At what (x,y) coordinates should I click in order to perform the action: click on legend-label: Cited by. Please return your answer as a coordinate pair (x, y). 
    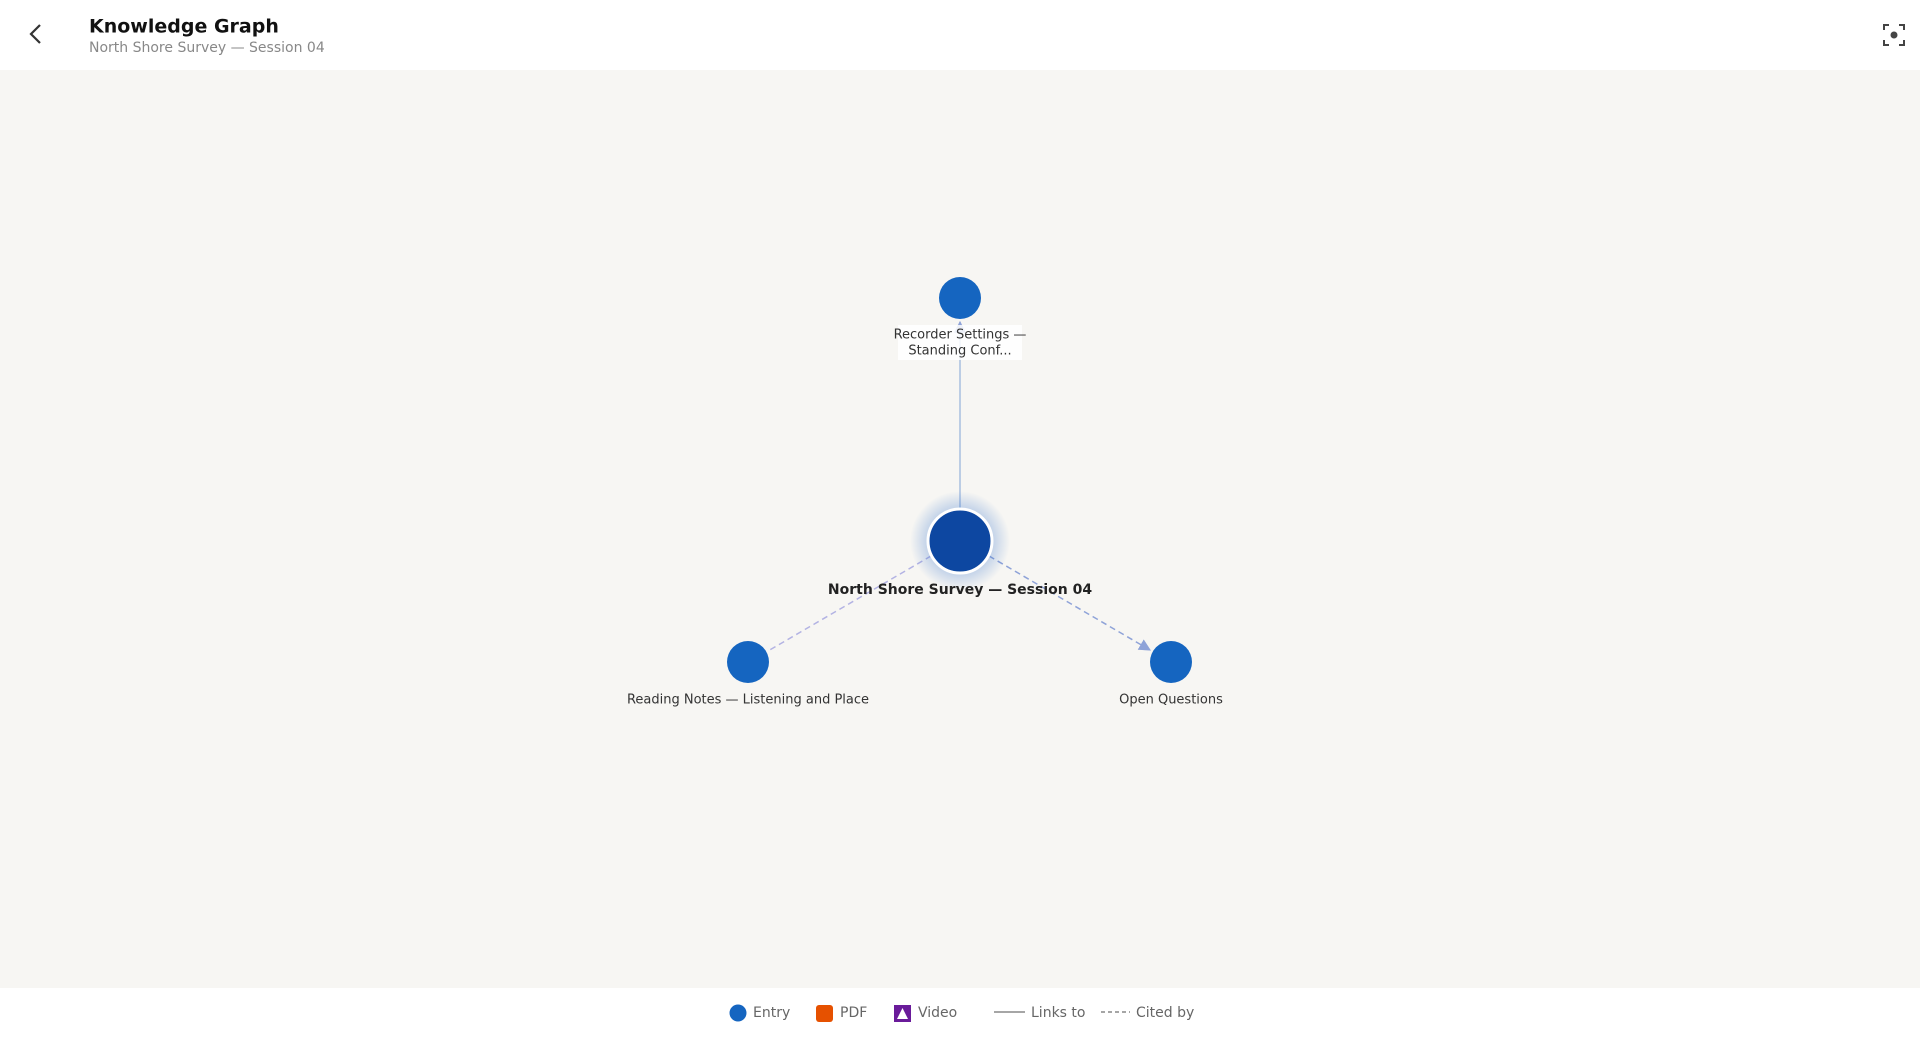
    Looking at the image, I should click on (1165, 1013).